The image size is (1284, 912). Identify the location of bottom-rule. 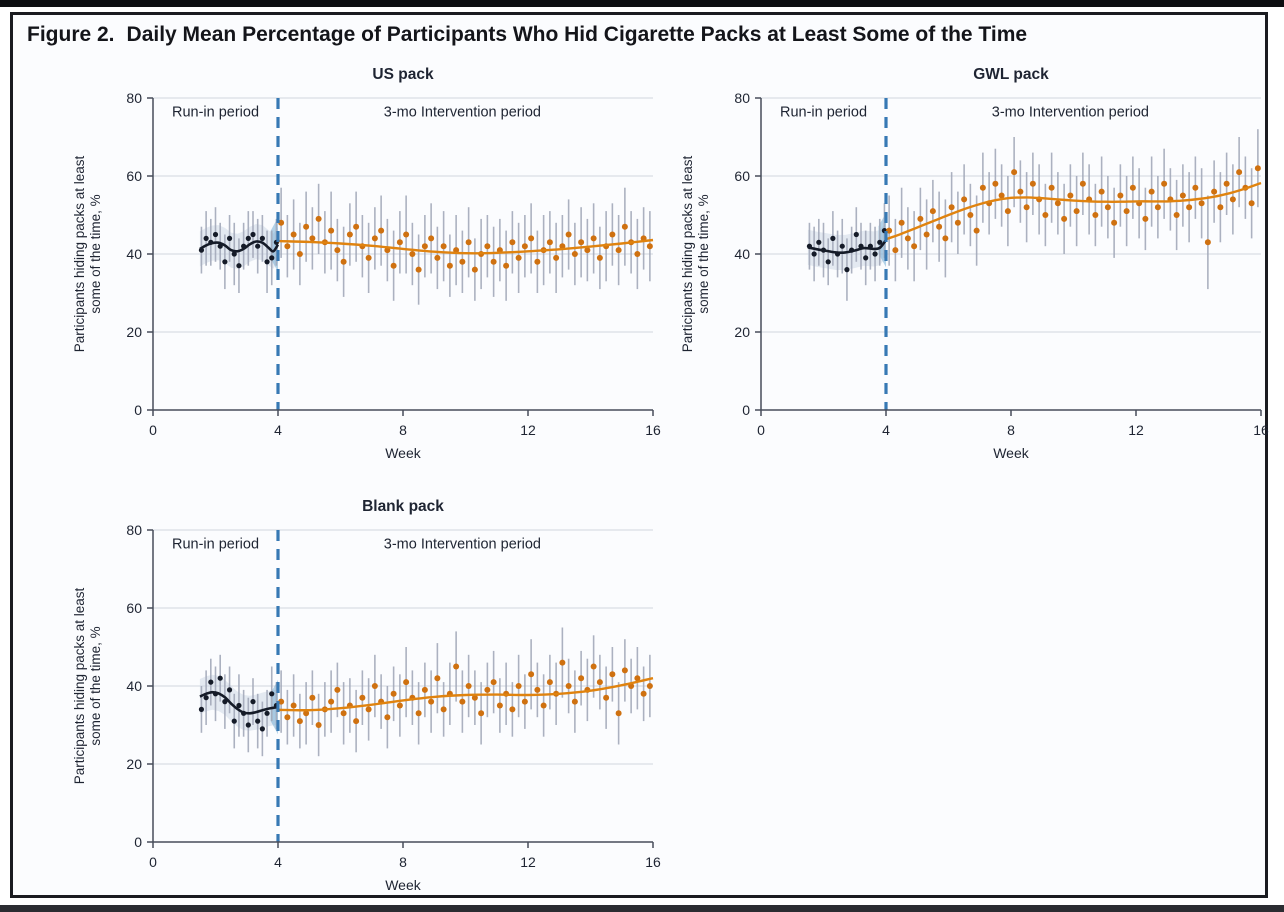
(642, 908).